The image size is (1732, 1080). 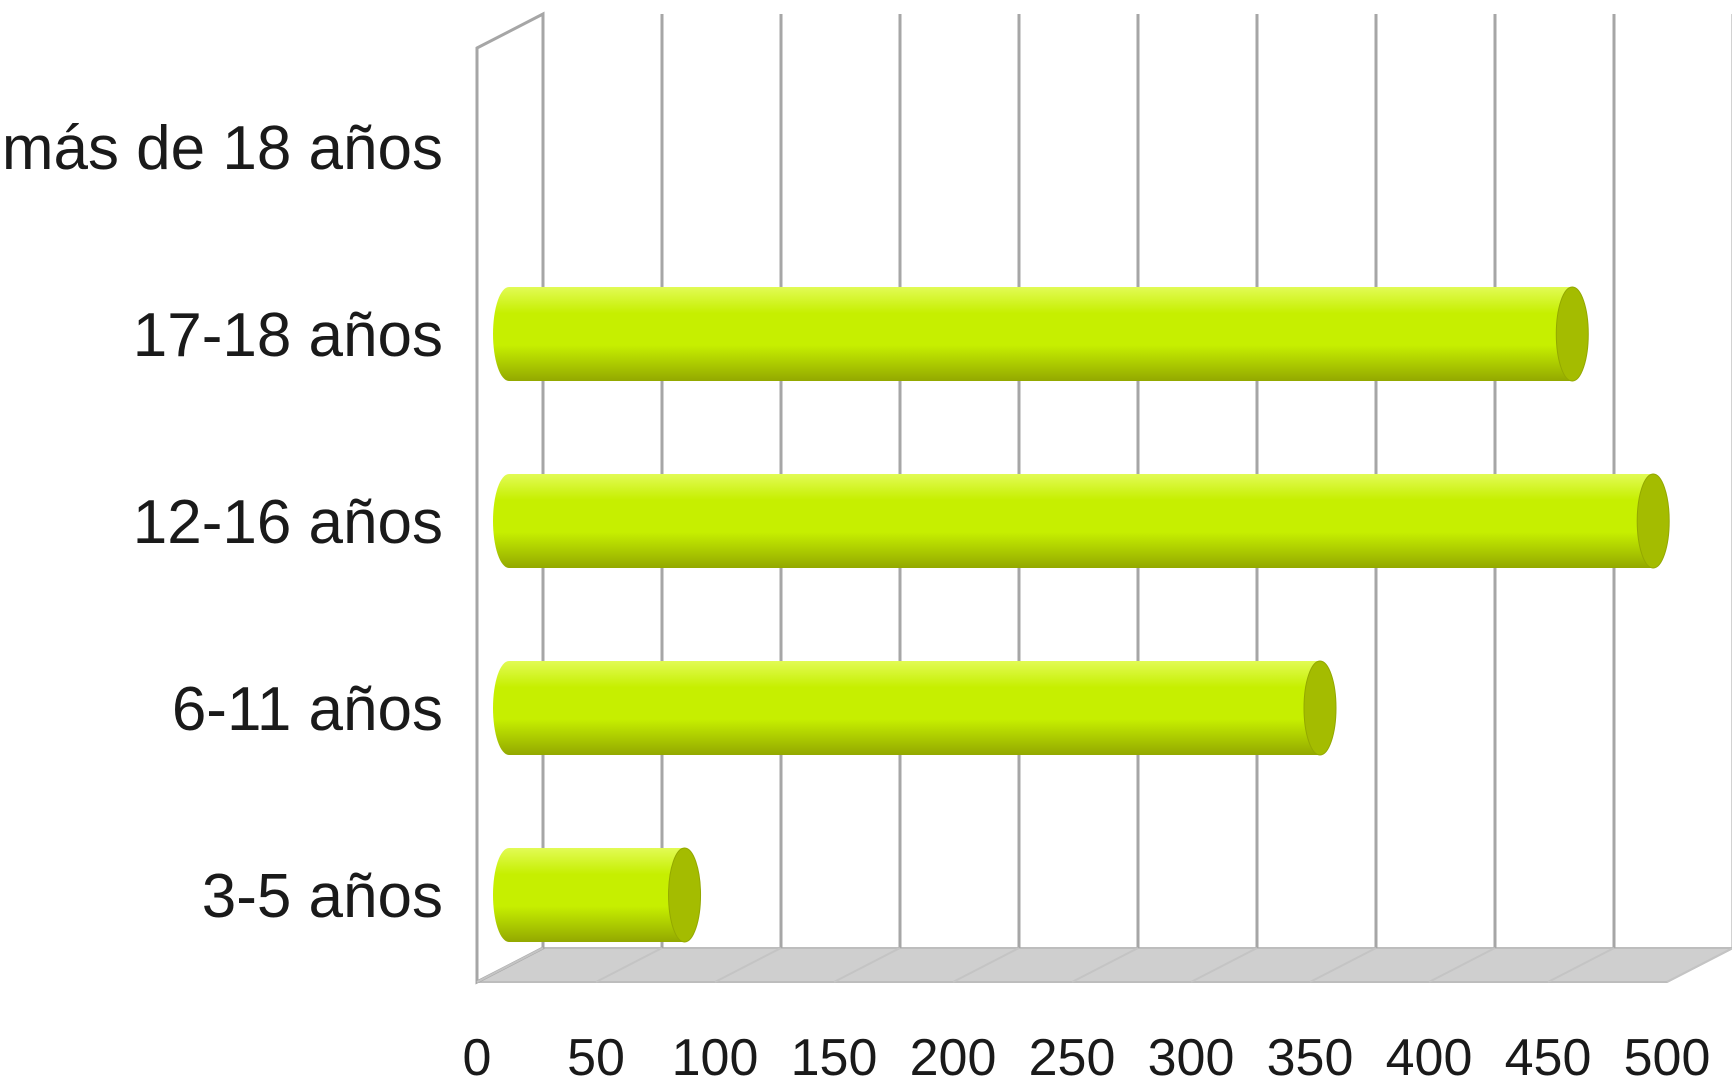 What do you see at coordinates (1667, 1054) in the screenshot?
I see `x-tick-label: 500` at bounding box center [1667, 1054].